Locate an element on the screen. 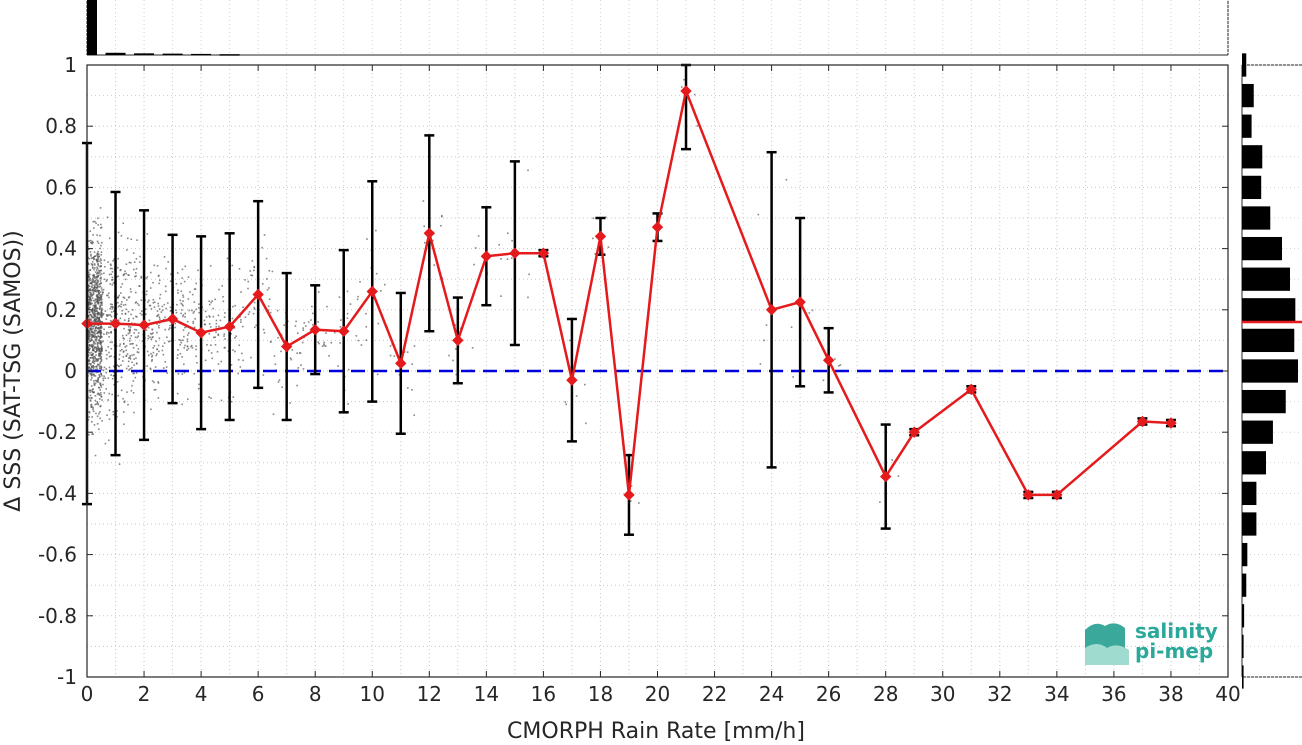 Image resolution: width=1302 pixels, height=745 pixels. x-tick-label: 24 is located at coordinates (771, 694).